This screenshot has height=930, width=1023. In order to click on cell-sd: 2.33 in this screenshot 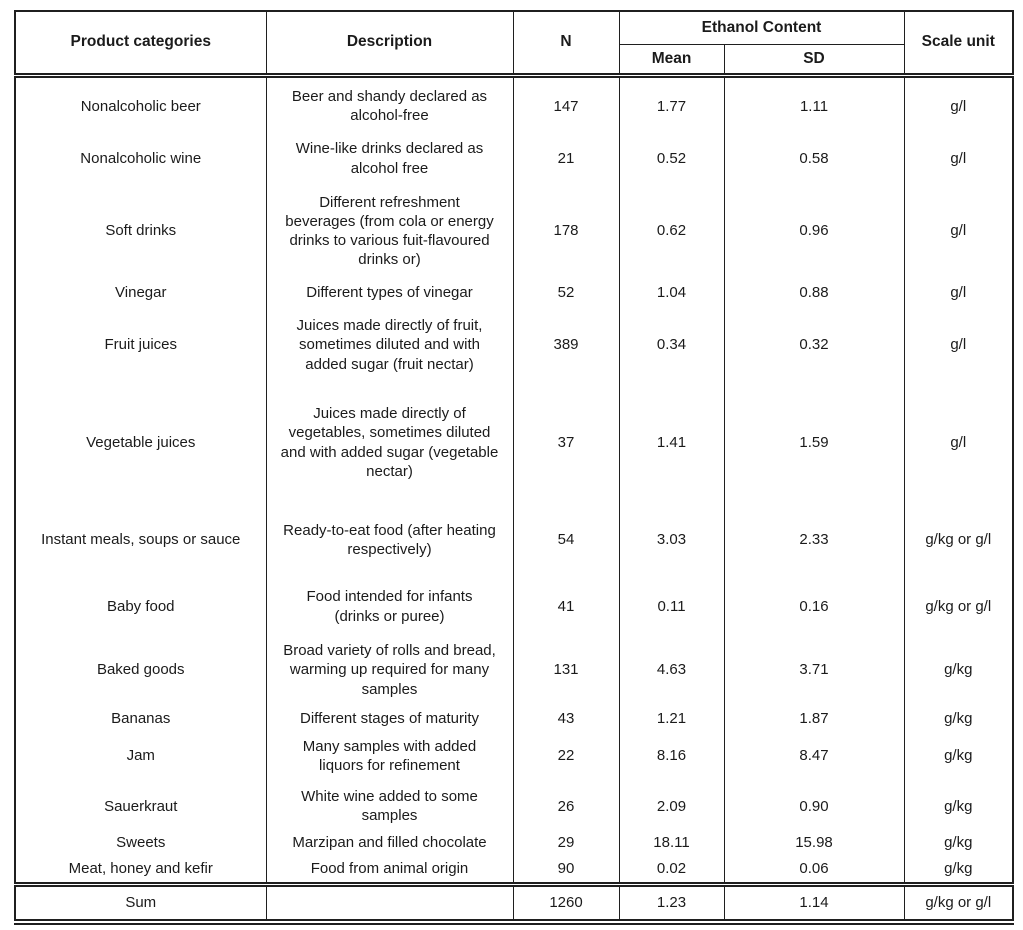, I will do `click(814, 540)`.